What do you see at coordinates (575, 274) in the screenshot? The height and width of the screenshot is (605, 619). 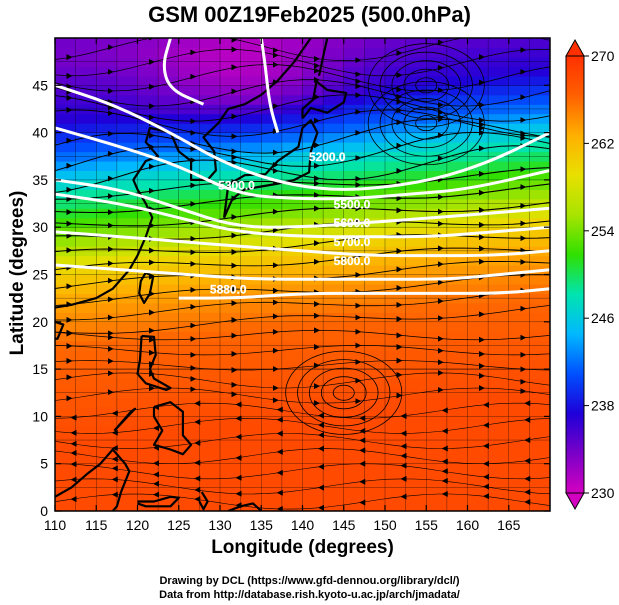 I see `colorbar-bar` at bounding box center [575, 274].